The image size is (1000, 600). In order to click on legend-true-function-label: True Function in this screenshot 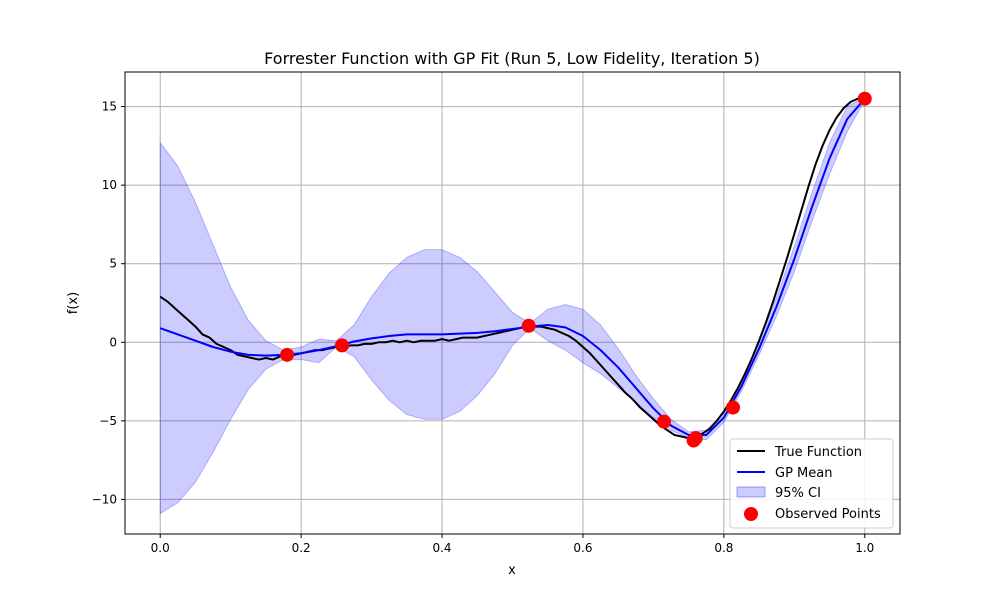, I will do `click(818, 452)`.